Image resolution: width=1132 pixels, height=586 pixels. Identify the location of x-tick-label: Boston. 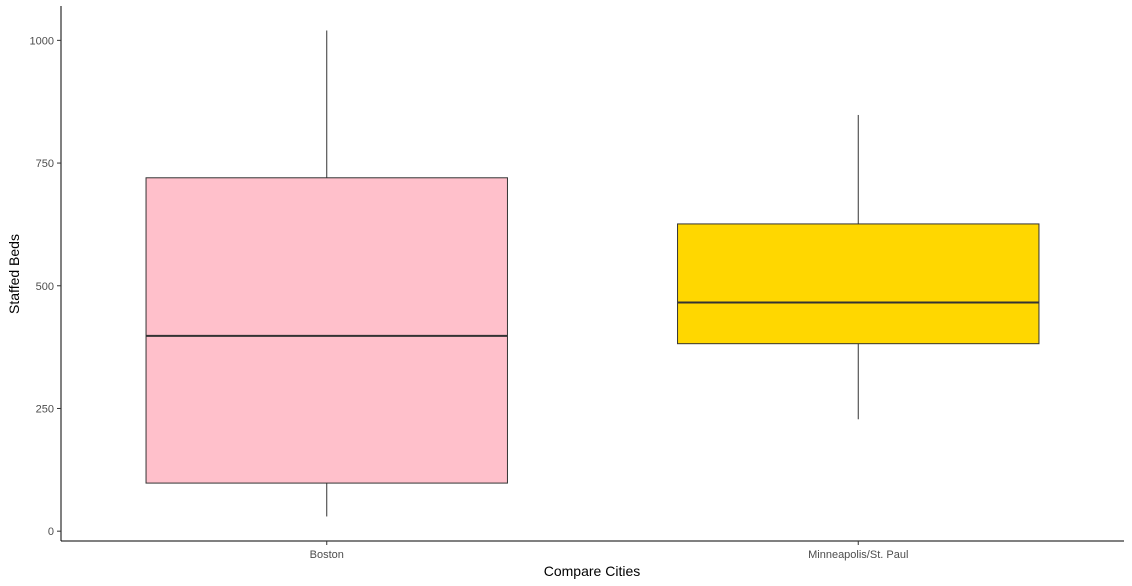
(327, 555).